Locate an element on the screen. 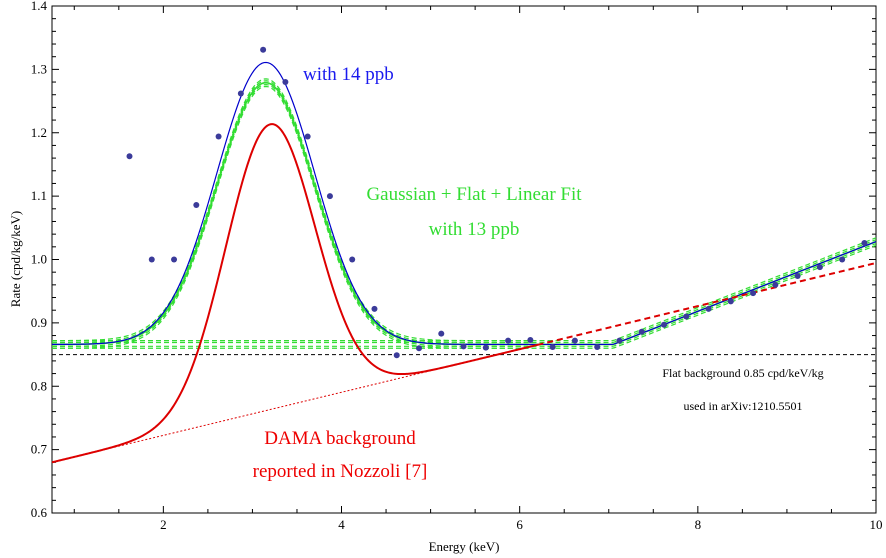 The width and height of the screenshot is (886, 558). y-tick-label: 1.2 is located at coordinates (39, 132).